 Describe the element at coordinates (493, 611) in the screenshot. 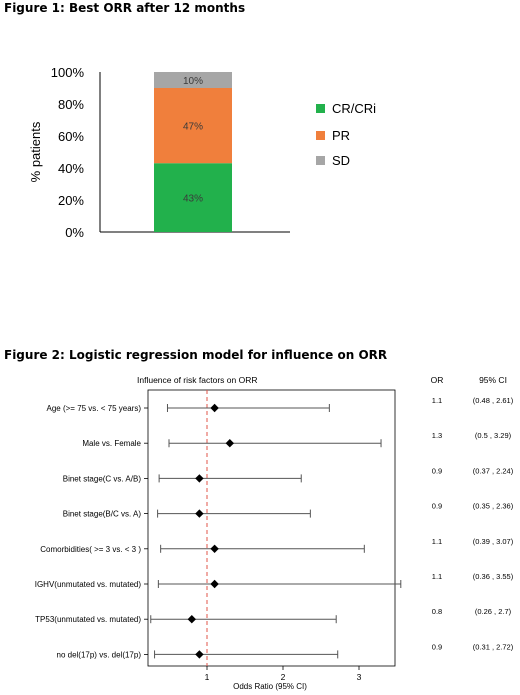

I see `ci-value: (0.26 , 2.7)` at that location.